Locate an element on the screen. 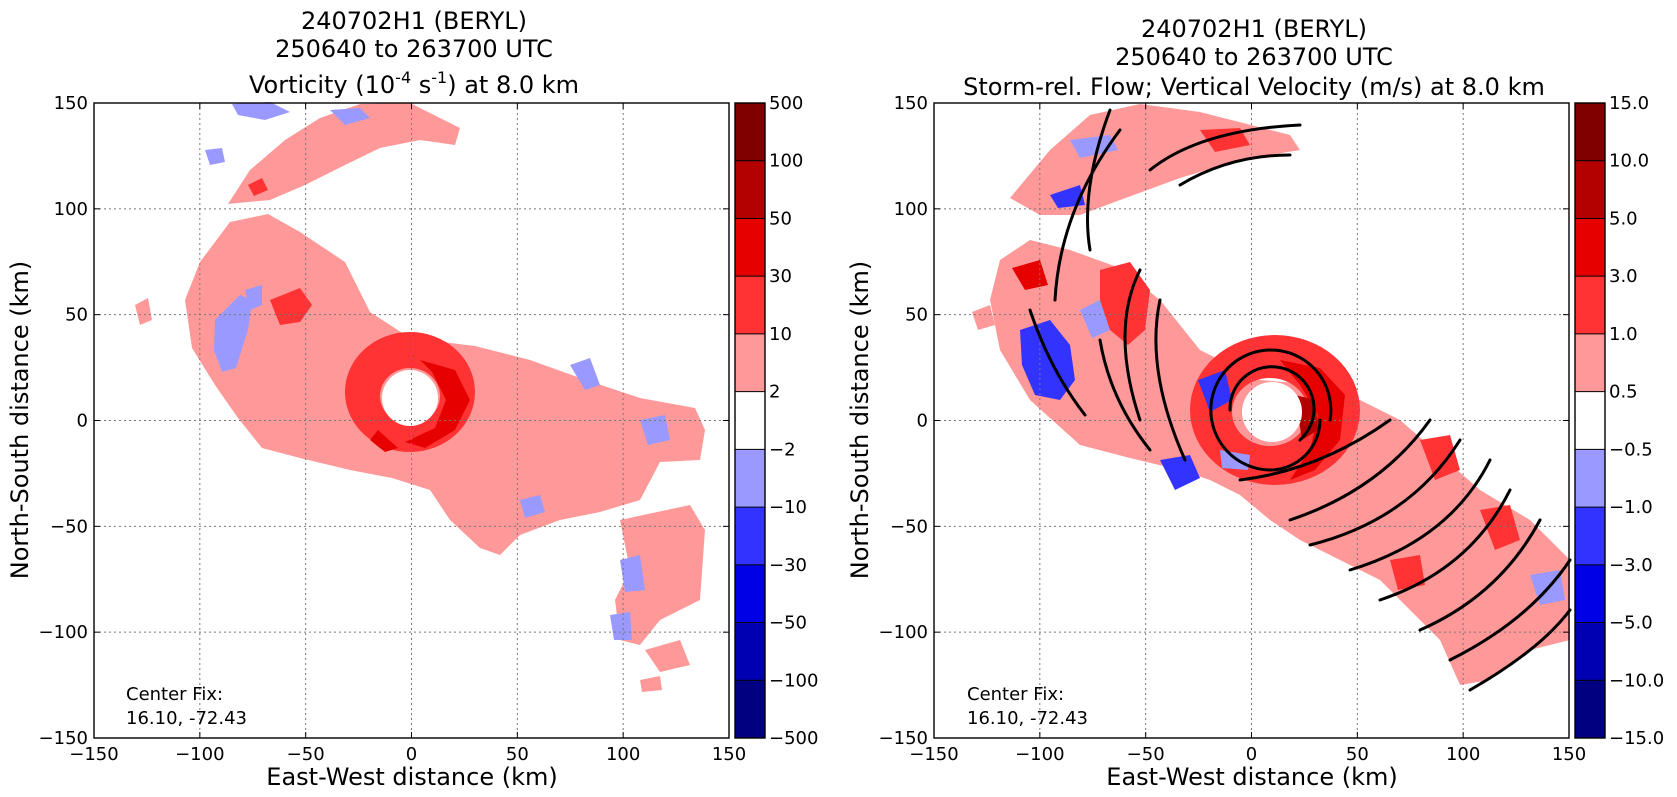  vorticity-colorbar-label: 100 is located at coordinates (786, 161).